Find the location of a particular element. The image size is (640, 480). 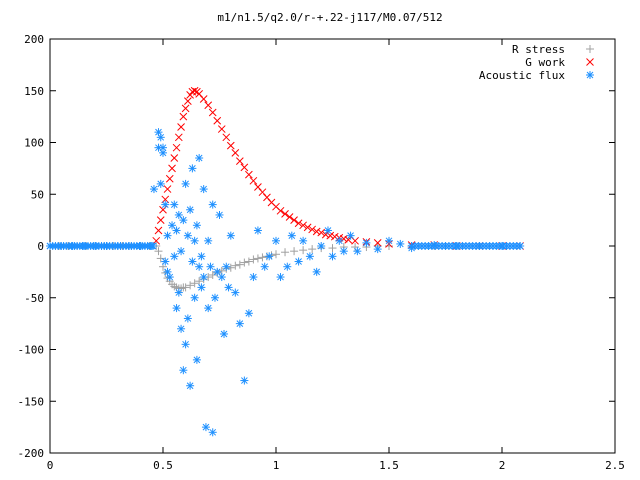

y-tick-label: -50 is located at coordinates (34, 298).